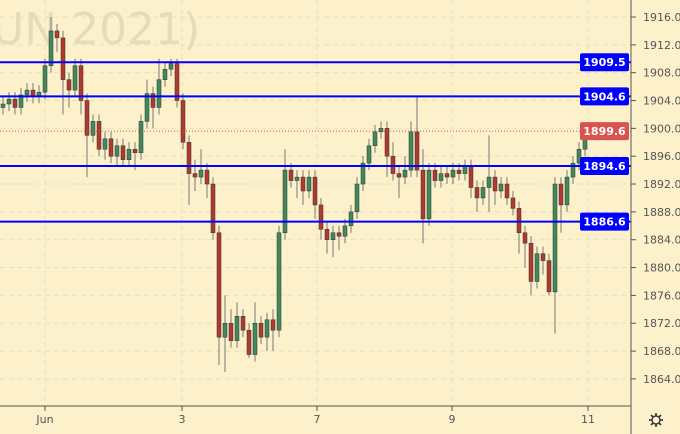 The width and height of the screenshot is (680, 434). What do you see at coordinates (661, 212) in the screenshot?
I see `y-tick-label: 1888.0` at bounding box center [661, 212].